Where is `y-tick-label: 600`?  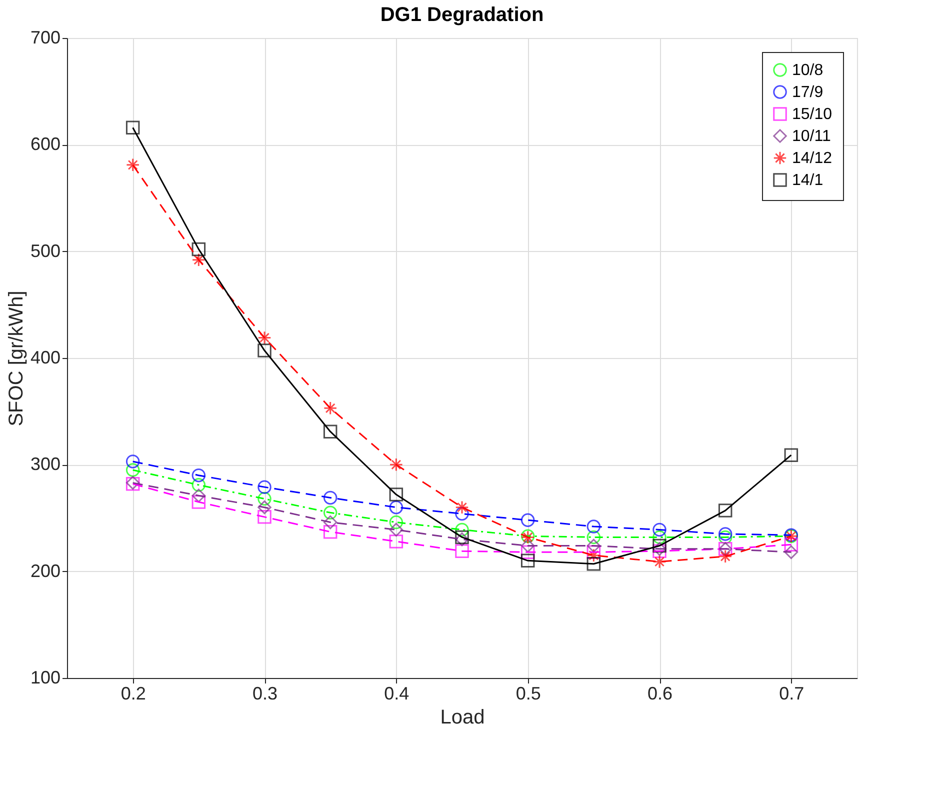 y-tick-label: 600 is located at coordinates (45, 144).